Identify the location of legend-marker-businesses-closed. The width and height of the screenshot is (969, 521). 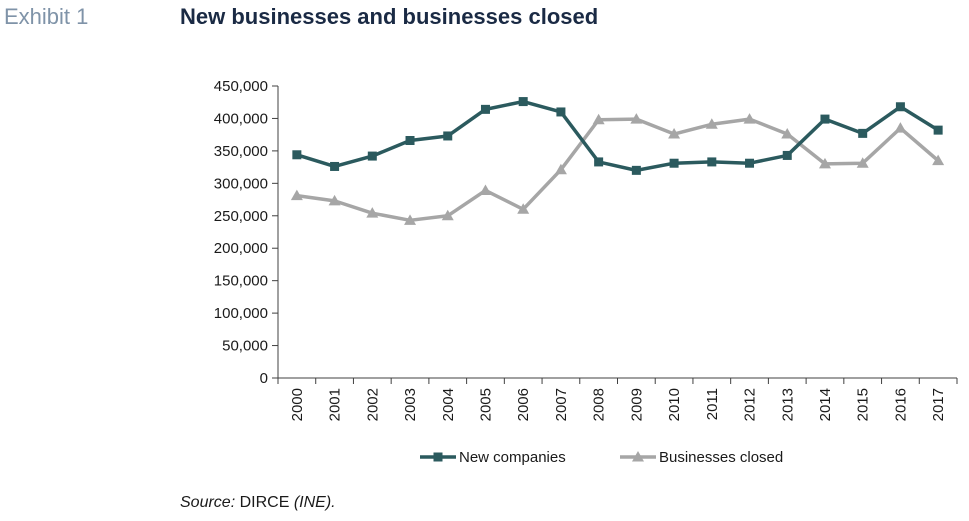
(638, 456).